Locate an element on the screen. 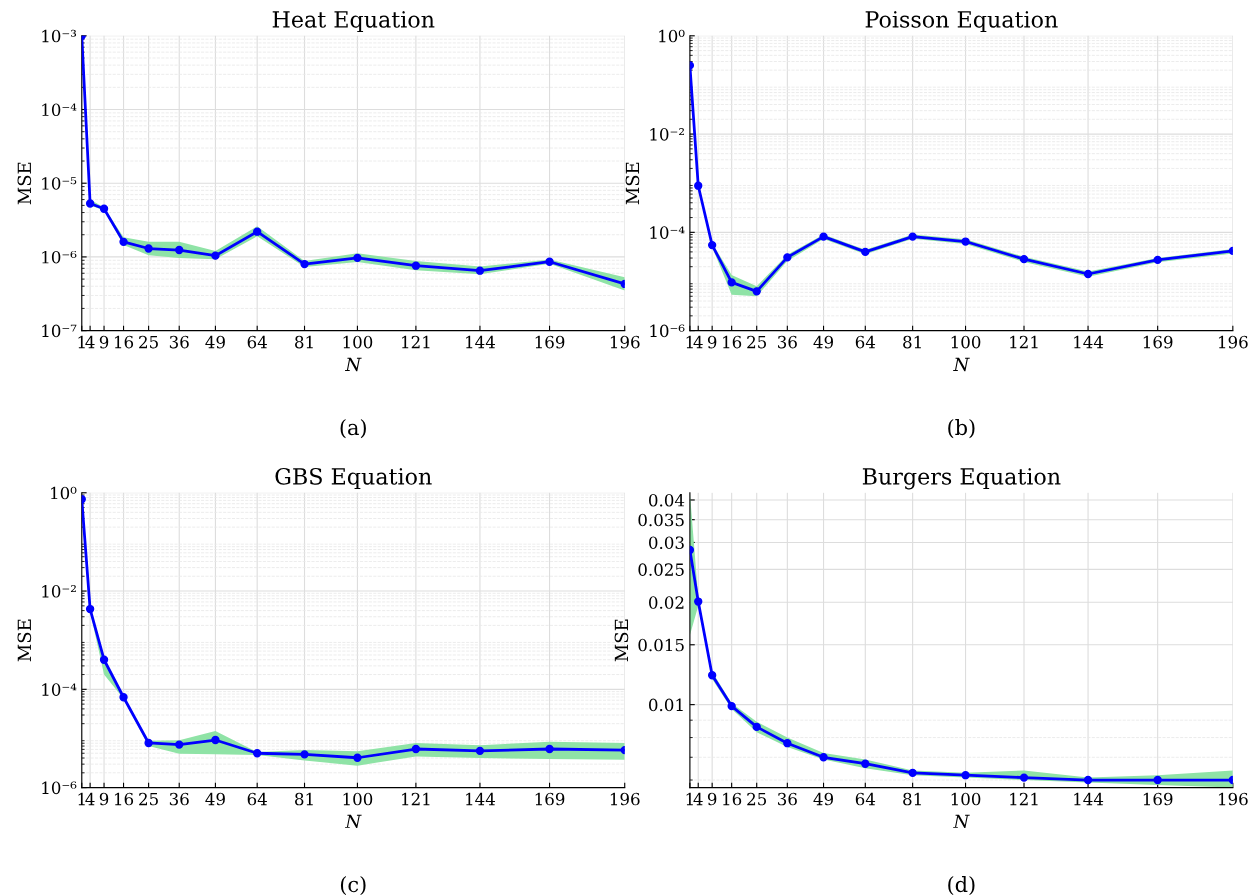 This screenshot has width=1258, height=895. text: (d) is located at coordinates (961, 885).